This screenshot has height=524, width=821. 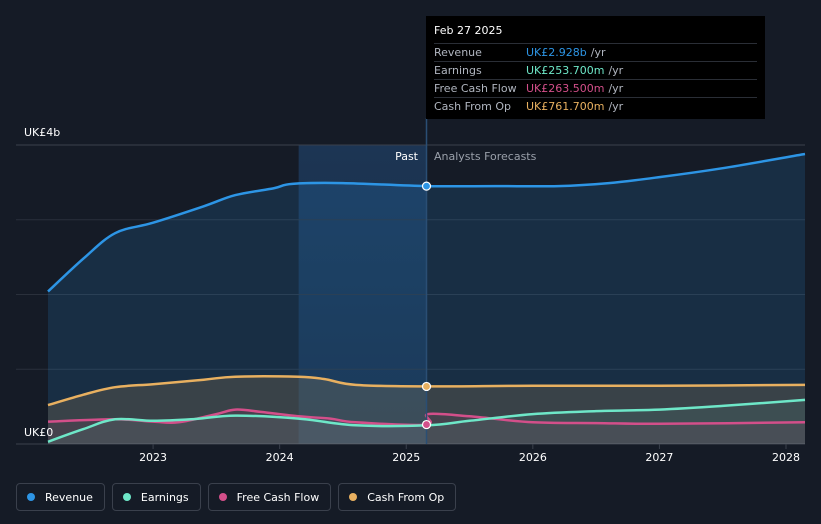 What do you see at coordinates (42, 132) in the screenshot?
I see `y-axis-top-label: UK£4b` at bounding box center [42, 132].